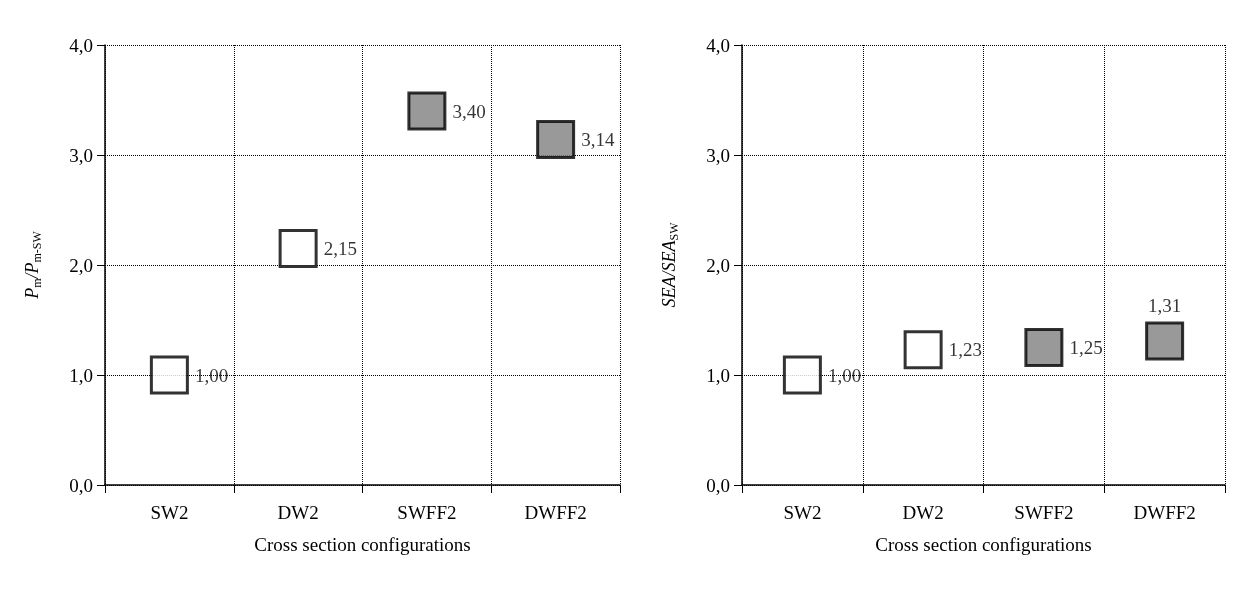 The width and height of the screenshot is (1243, 600). Describe the element at coordinates (965, 350) in the screenshot. I see `data-label: 1,23` at that location.